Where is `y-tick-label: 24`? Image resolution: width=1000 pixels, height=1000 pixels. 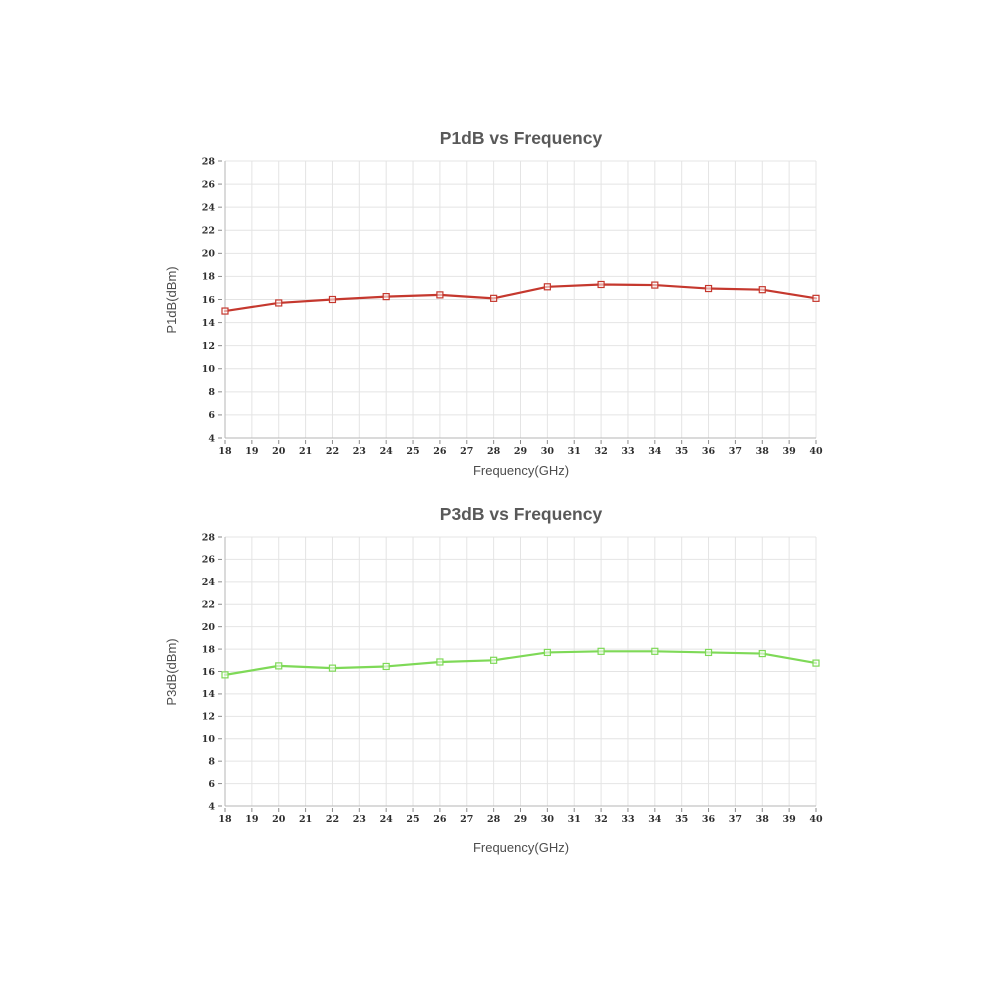 y-tick-label: 24 is located at coordinates (209, 207).